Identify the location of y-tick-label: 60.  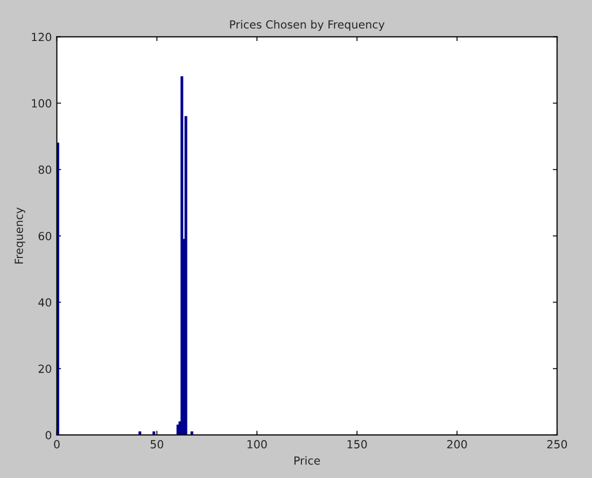
(45, 236).